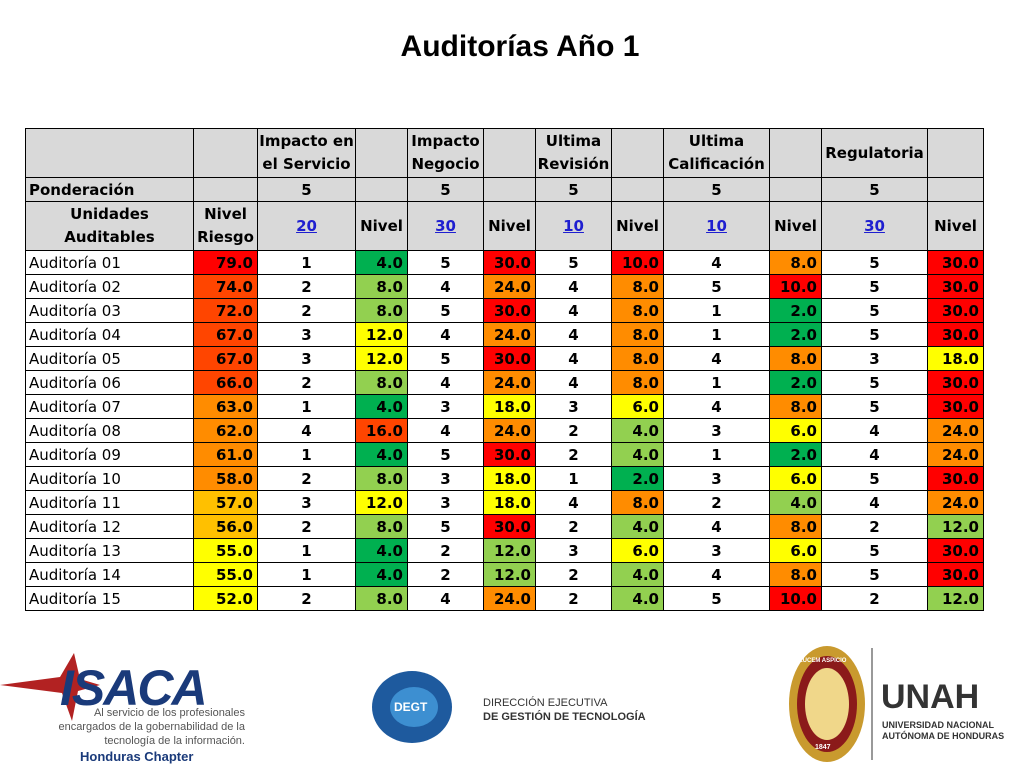 This screenshot has height=768, width=1024. Describe the element at coordinates (225, 502) in the screenshot. I see `nivel-riesgo-cell: 57.0` at that location.